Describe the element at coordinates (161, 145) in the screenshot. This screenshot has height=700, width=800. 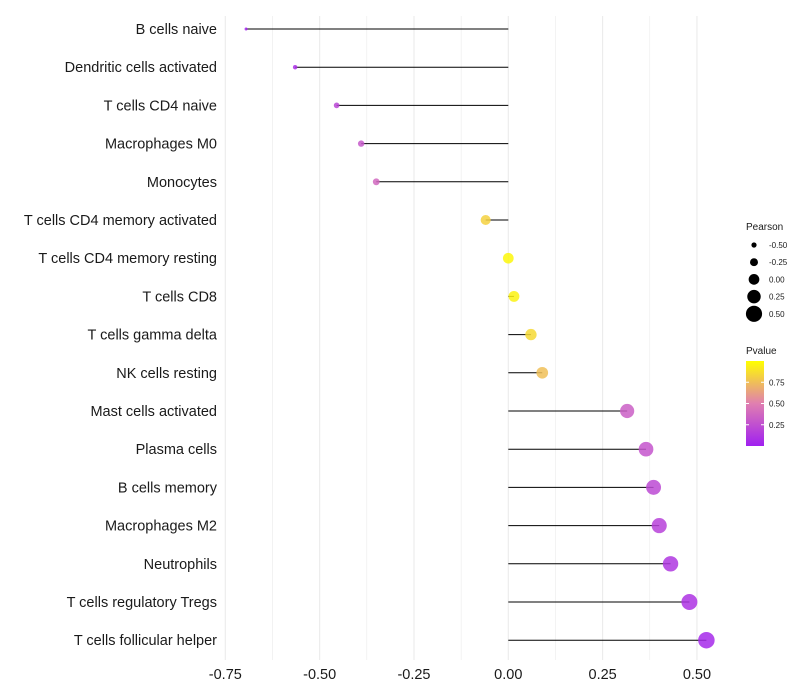
I see `category-label: Macrophages M0` at that location.